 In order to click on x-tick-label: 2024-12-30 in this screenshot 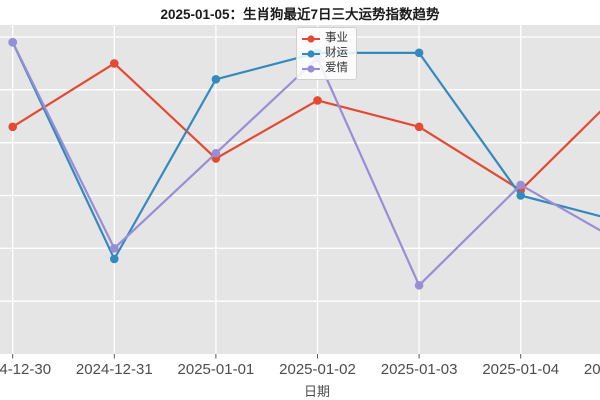, I will do `click(26, 369)`.